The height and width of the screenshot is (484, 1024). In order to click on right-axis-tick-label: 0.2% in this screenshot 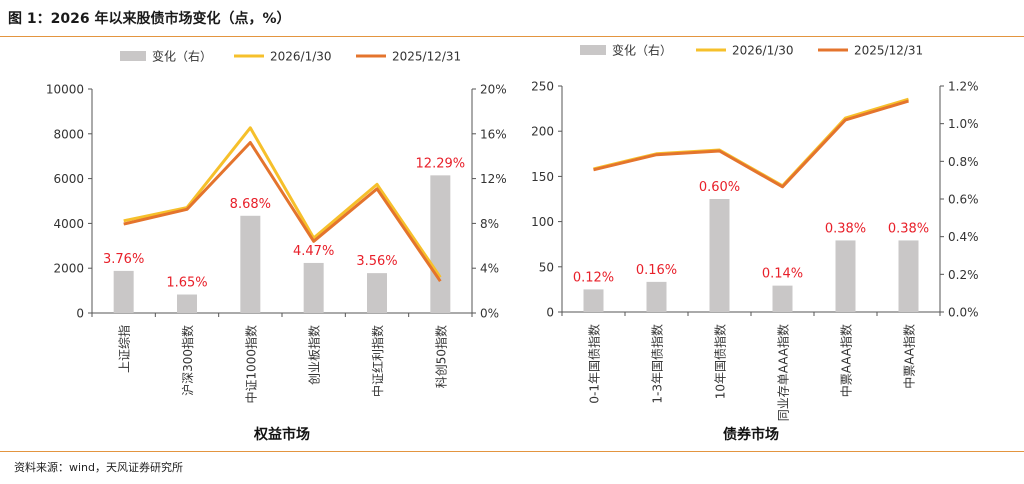, I will do `click(963, 275)`.